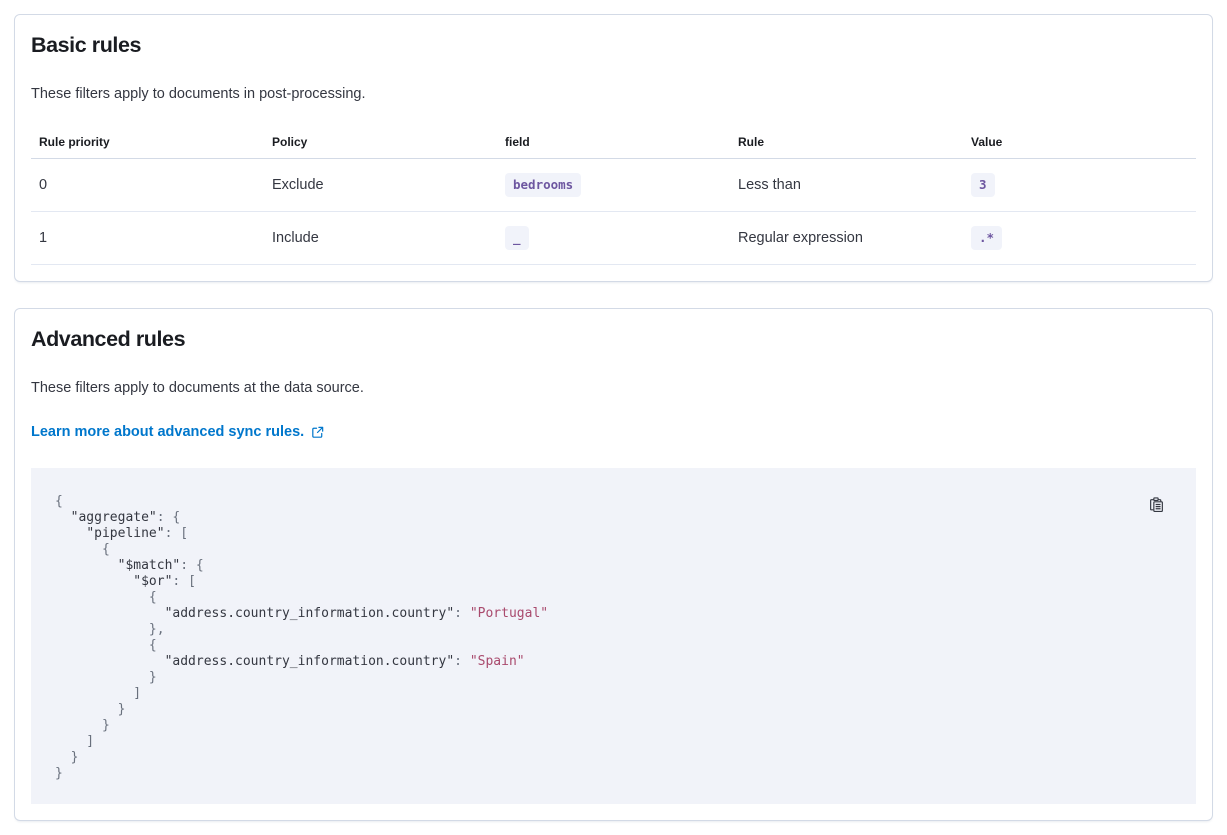  Describe the element at coordinates (543, 185) in the screenshot. I see `field-code-badge: bedrooms` at that location.